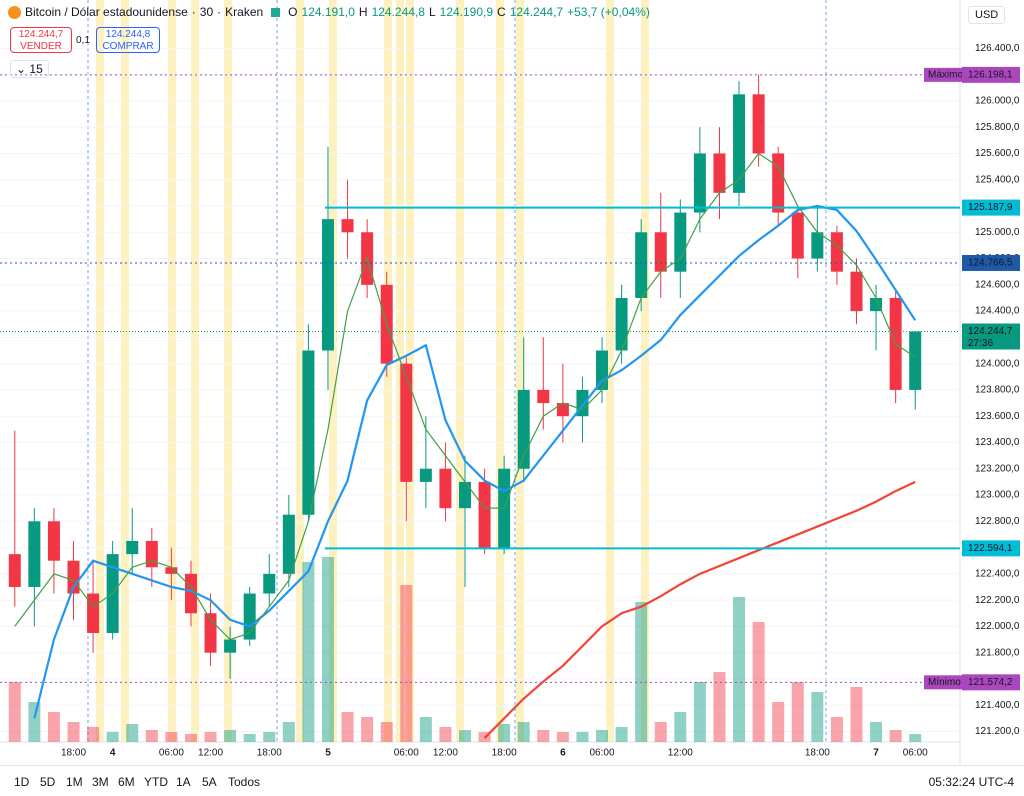 The height and width of the screenshot is (796, 1024). Describe the element at coordinates (41, 34) in the screenshot. I see `sell-price: 124.244,7` at that location.